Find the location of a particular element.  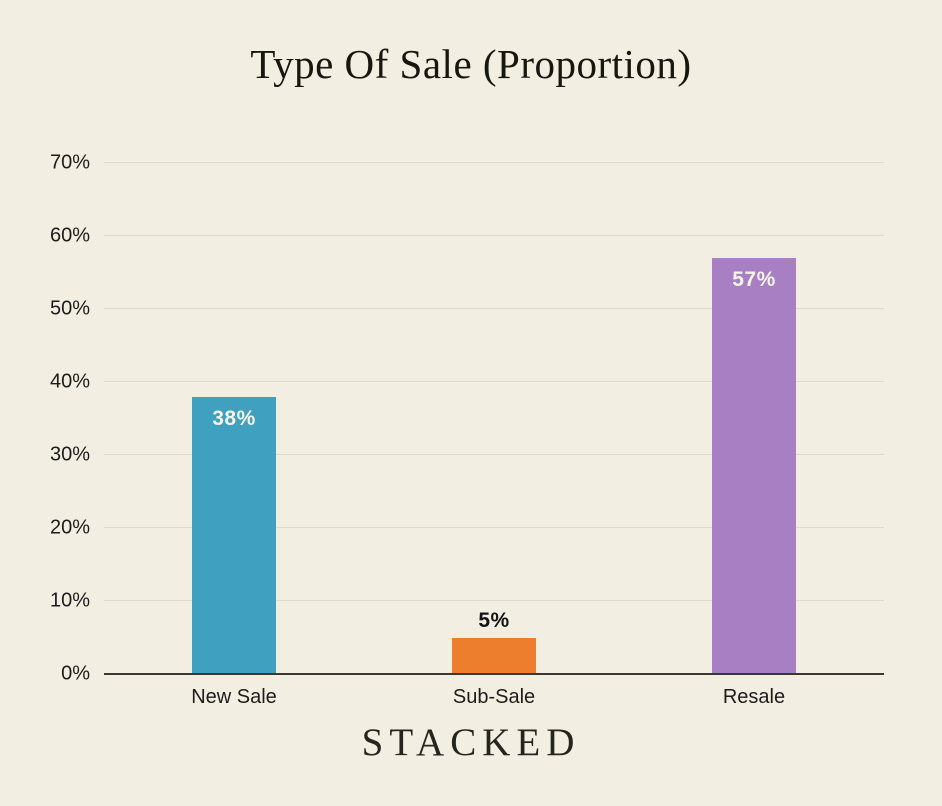

stacked-logo: STACKED is located at coordinates (471, 742).